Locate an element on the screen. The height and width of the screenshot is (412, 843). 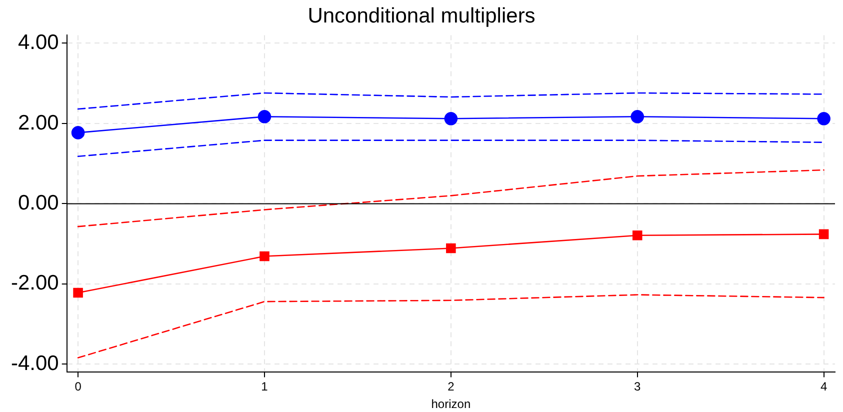
y-tick-label: -4.00 is located at coordinates (34, 363).